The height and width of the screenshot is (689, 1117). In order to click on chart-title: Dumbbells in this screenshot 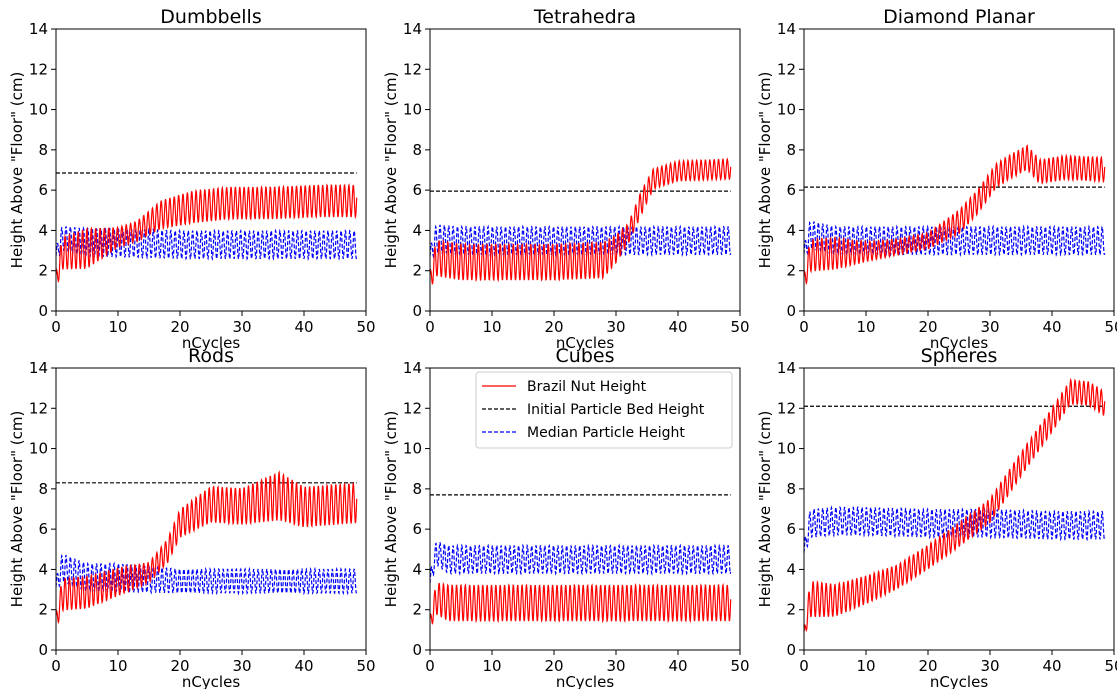, I will do `click(210, 17)`.